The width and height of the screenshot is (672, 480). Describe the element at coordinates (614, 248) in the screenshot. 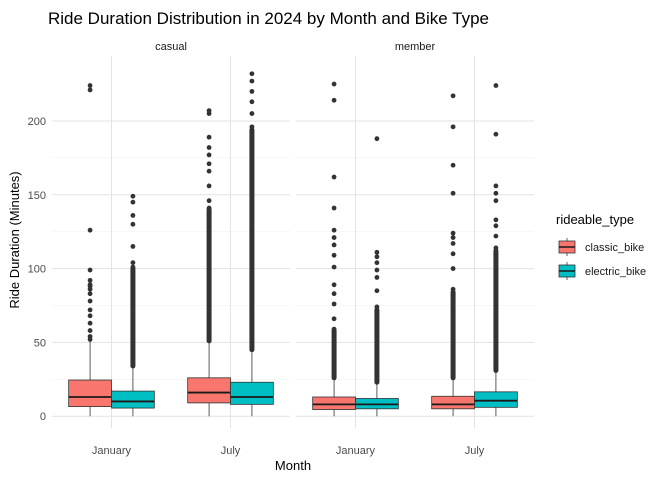

I see `legend-label-classic_bike: classic_bike` at that location.